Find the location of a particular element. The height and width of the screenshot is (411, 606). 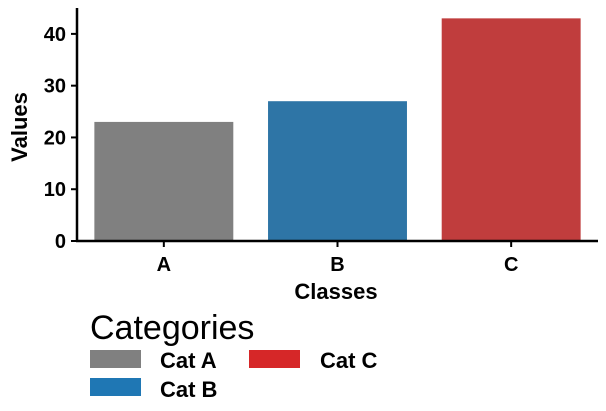

x-axis-title: Classes is located at coordinates (335, 291).